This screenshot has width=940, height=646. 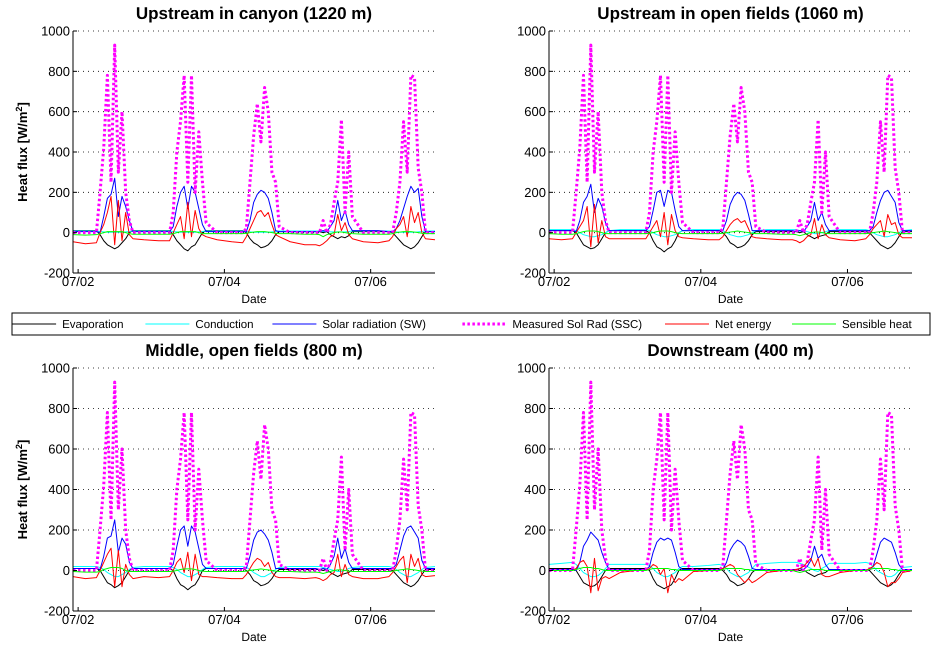 What do you see at coordinates (730, 13) in the screenshot?
I see `chart-title: Upstream in open fields (1060 m)` at bounding box center [730, 13].